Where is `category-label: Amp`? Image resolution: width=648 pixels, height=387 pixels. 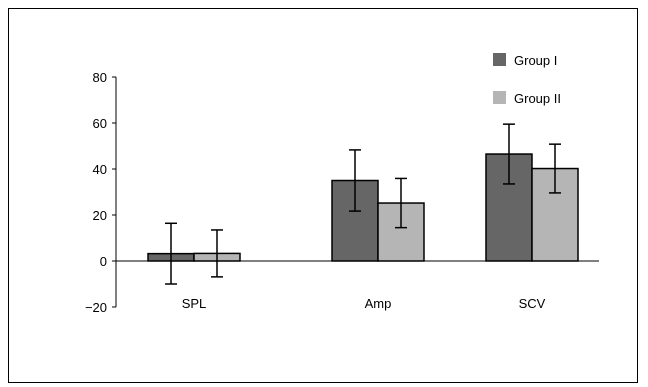
category-label: Amp is located at coordinates (378, 303).